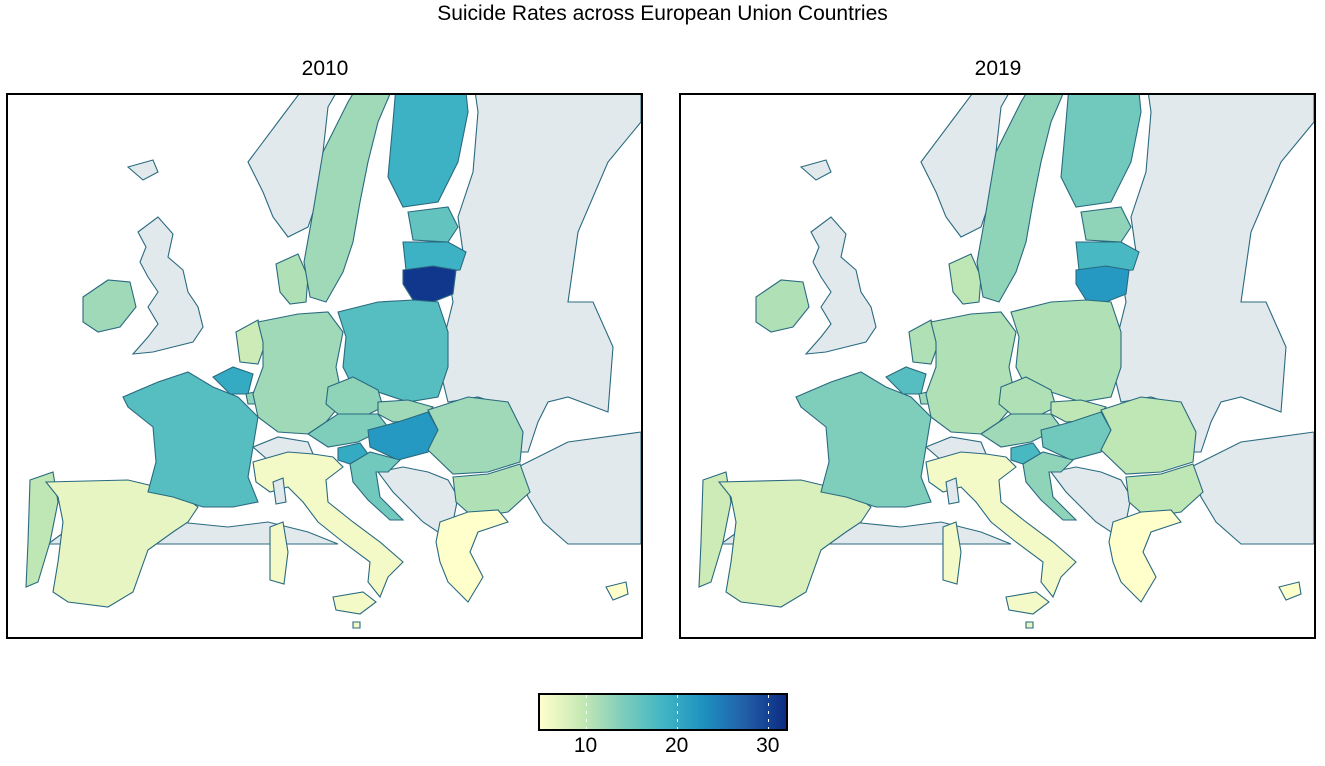 This screenshot has width=1325, height=766. I want to click on country-italy-2019, so click(1001, 525).